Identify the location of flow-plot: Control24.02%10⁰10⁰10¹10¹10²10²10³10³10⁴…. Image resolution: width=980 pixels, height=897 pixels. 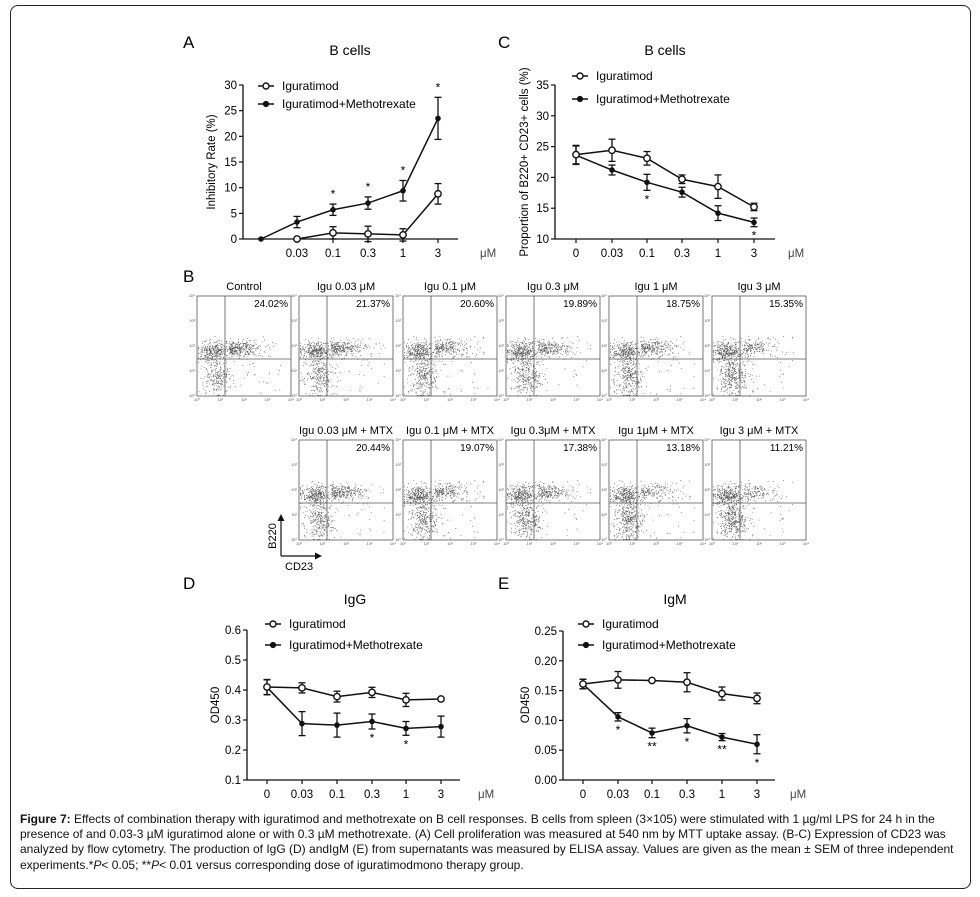
(242, 341).